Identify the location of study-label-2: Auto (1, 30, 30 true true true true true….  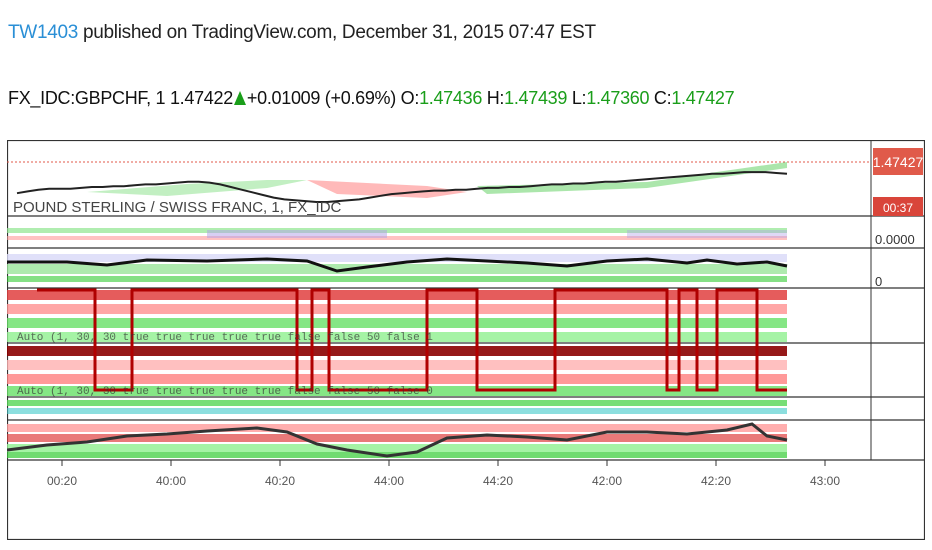
(225, 392).